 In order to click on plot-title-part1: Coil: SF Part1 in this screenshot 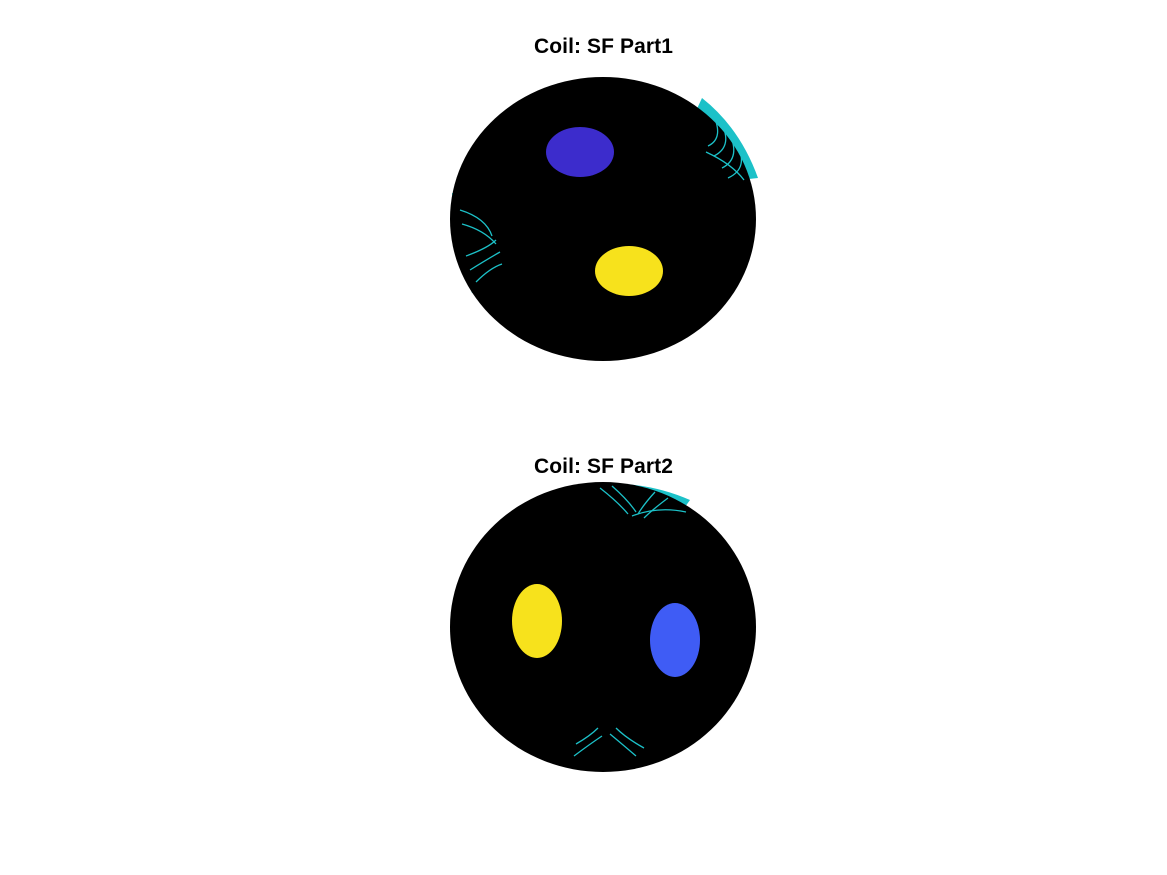, I will do `click(603, 46)`.